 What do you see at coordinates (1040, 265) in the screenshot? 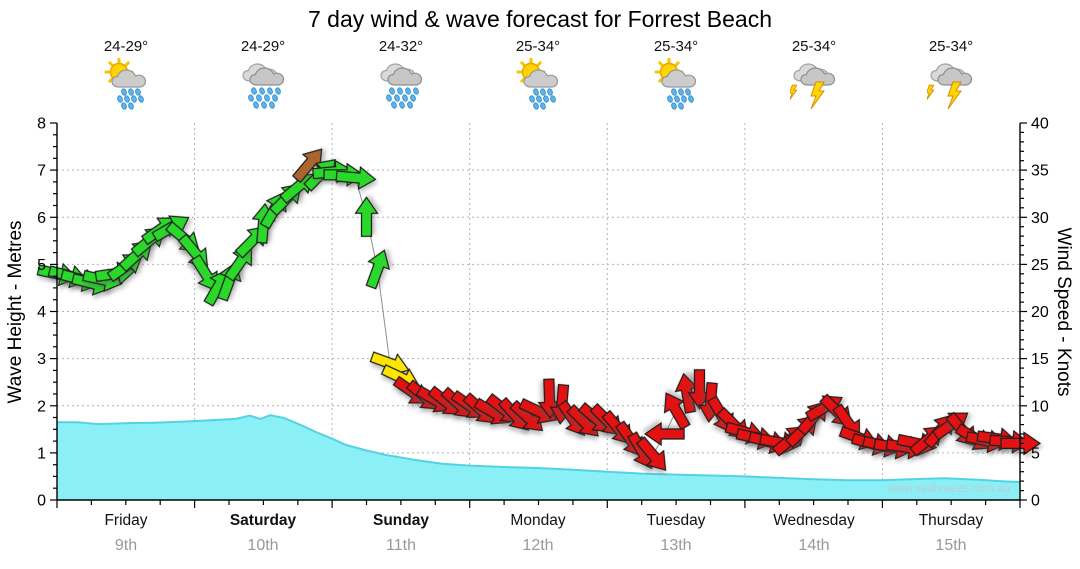
I see `wind-axis-tick-label: 25` at bounding box center [1040, 265].